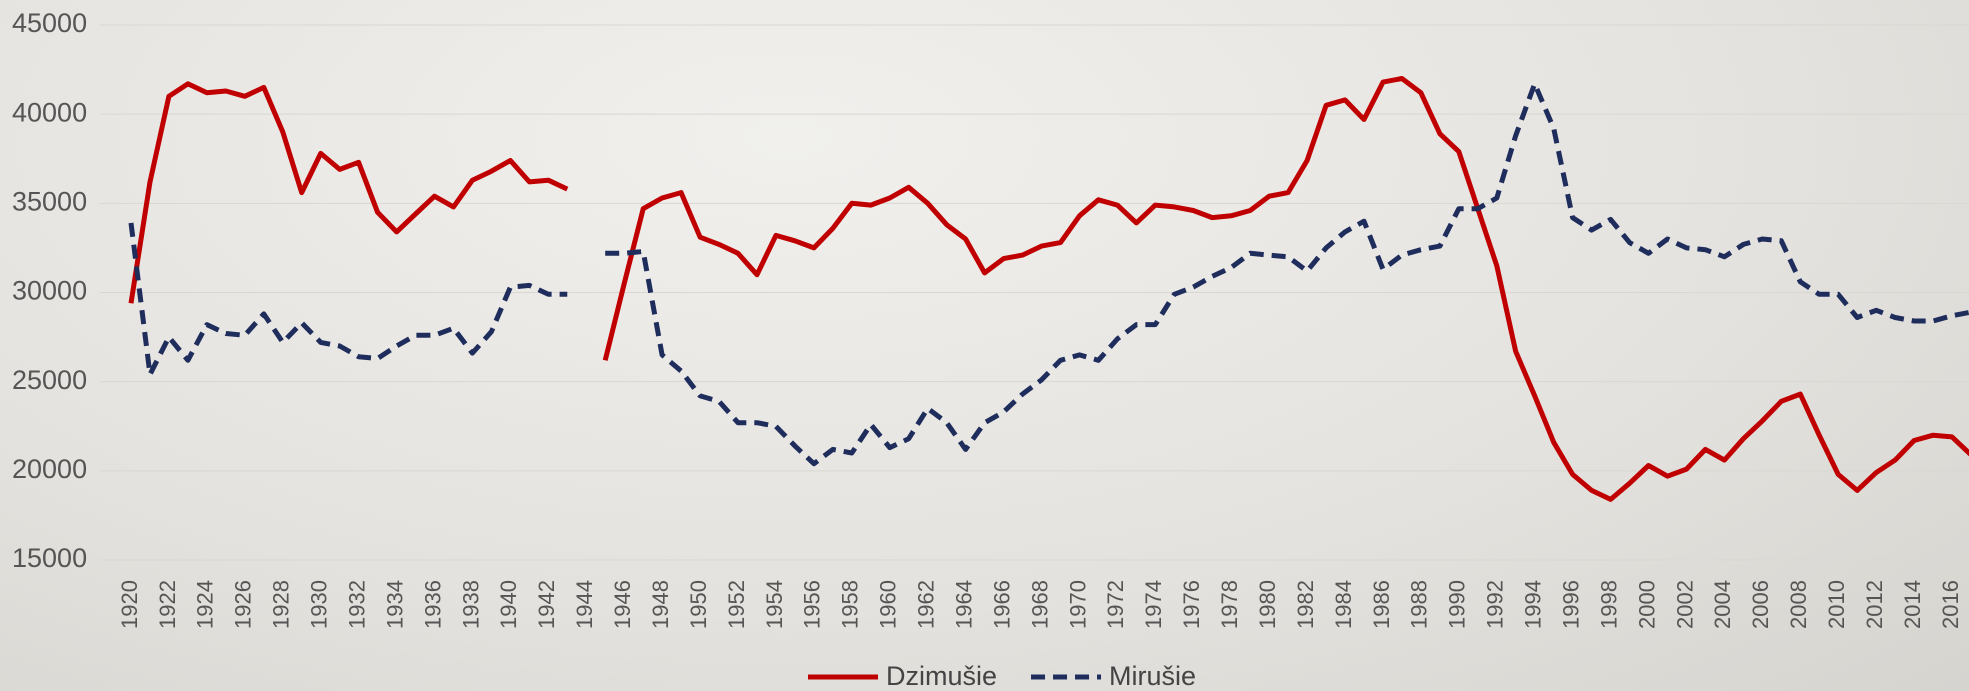 This screenshot has width=1969, height=691. I want to click on x-tick-label: 1976, so click(1191, 604).